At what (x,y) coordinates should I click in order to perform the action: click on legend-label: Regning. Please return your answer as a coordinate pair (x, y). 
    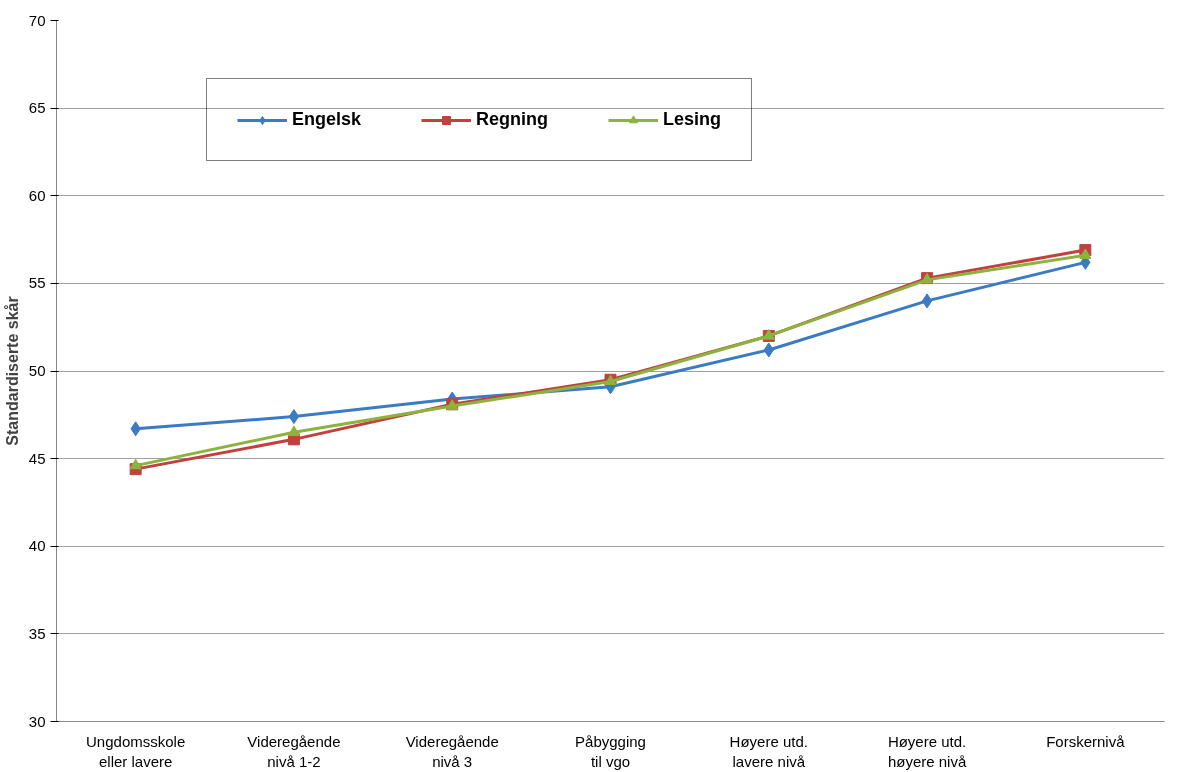
    Looking at the image, I should click on (512, 119).